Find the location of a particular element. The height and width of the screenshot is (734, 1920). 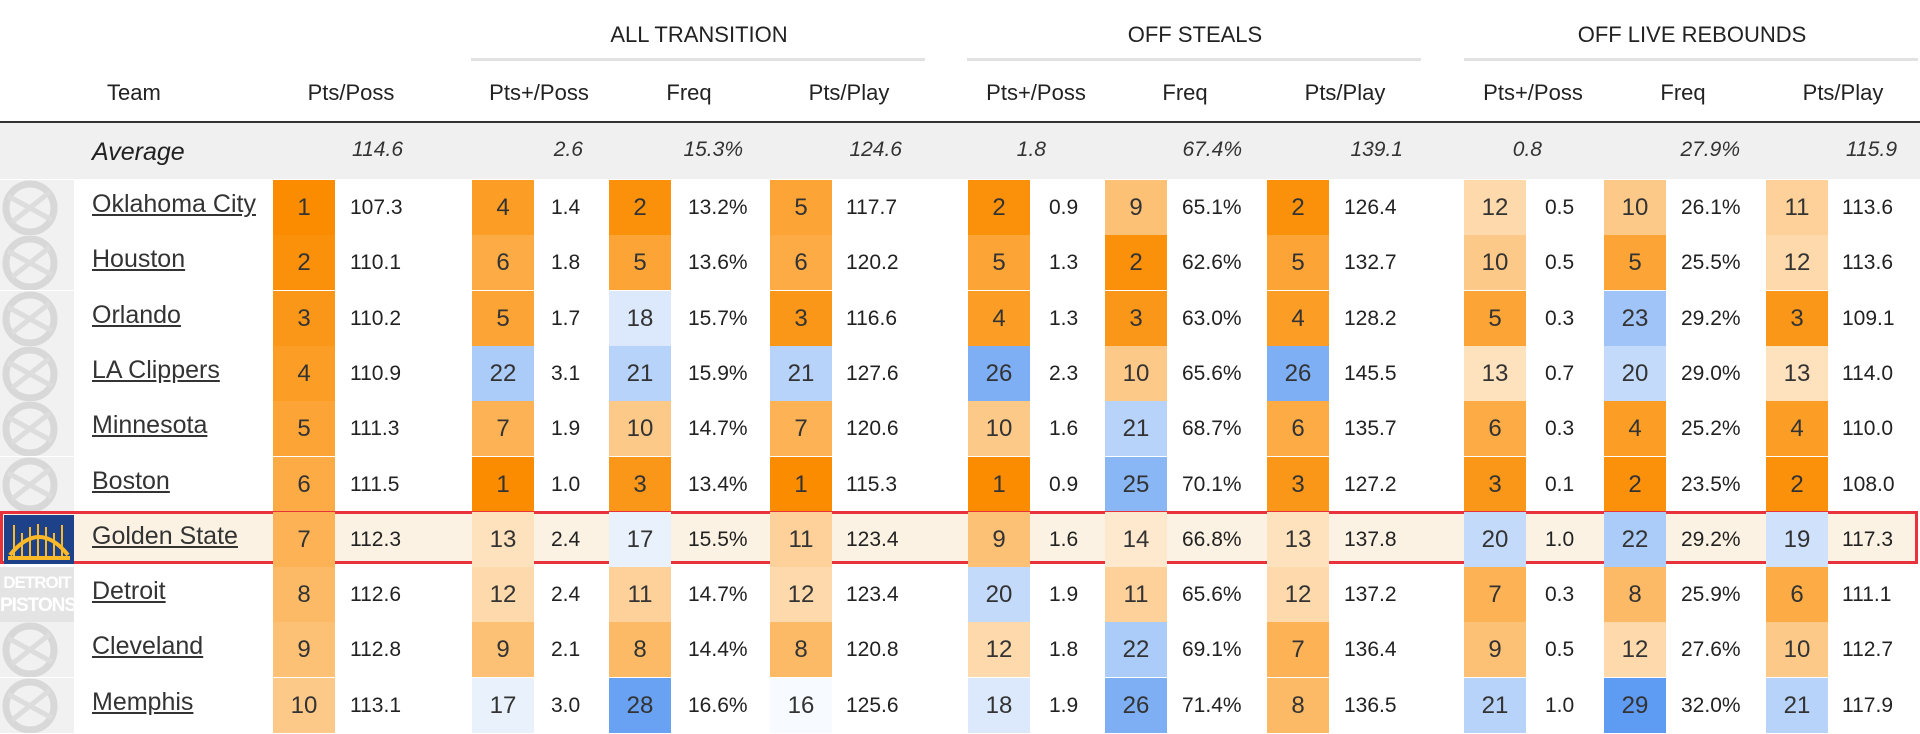

team-link: Boston is located at coordinates (131, 481).